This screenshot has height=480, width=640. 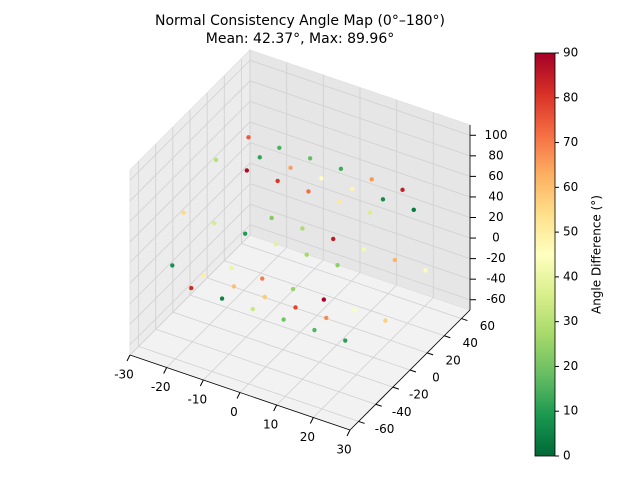 What do you see at coordinates (570, 232) in the screenshot?
I see `colorbar-tick-label: 50` at bounding box center [570, 232].